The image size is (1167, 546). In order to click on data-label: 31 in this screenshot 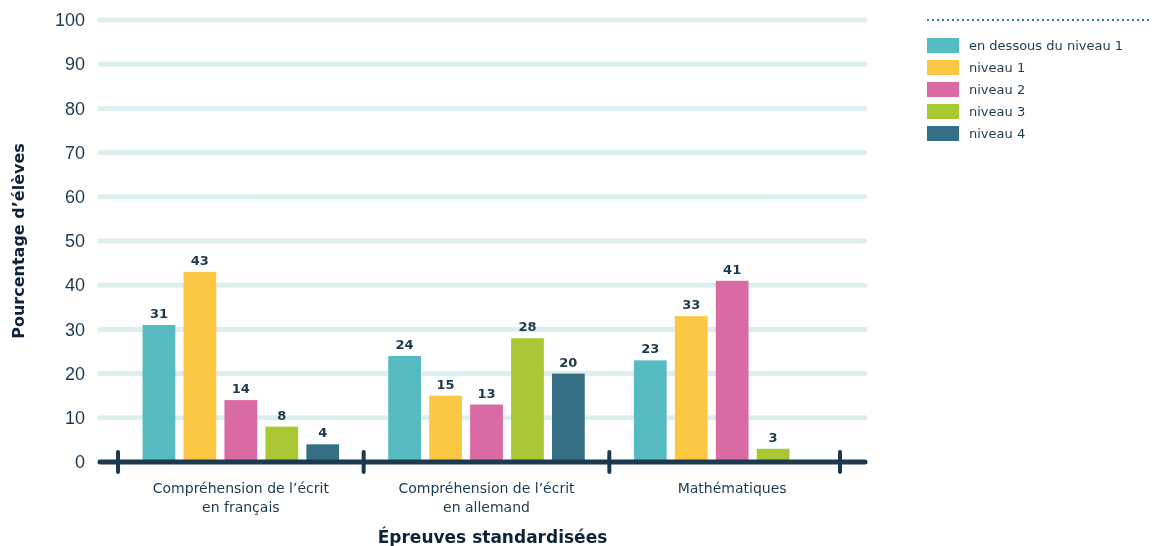, I will do `click(158, 313)`.